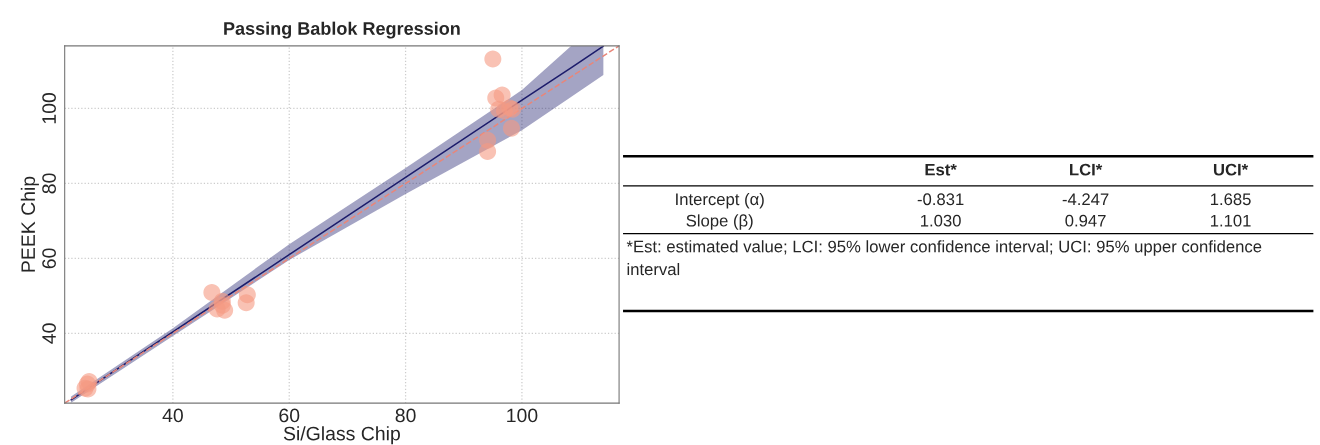 The width and height of the screenshot is (1320, 445). What do you see at coordinates (1085, 220) in the screenshot?
I see `text: 0.947` at bounding box center [1085, 220].